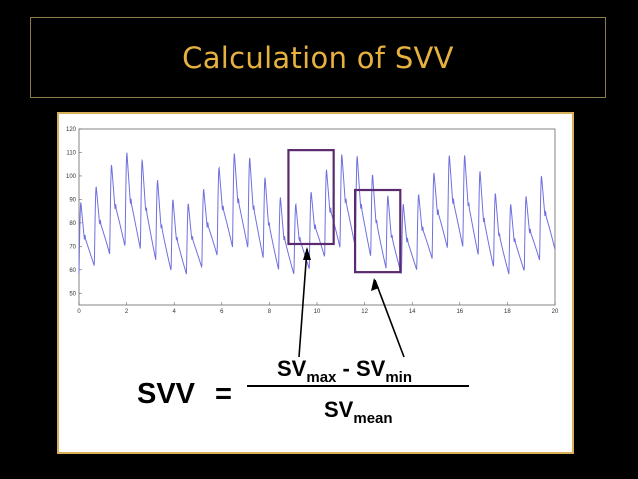 The width and height of the screenshot is (638, 479). I want to click on y-tick-label: 110, so click(71, 153).